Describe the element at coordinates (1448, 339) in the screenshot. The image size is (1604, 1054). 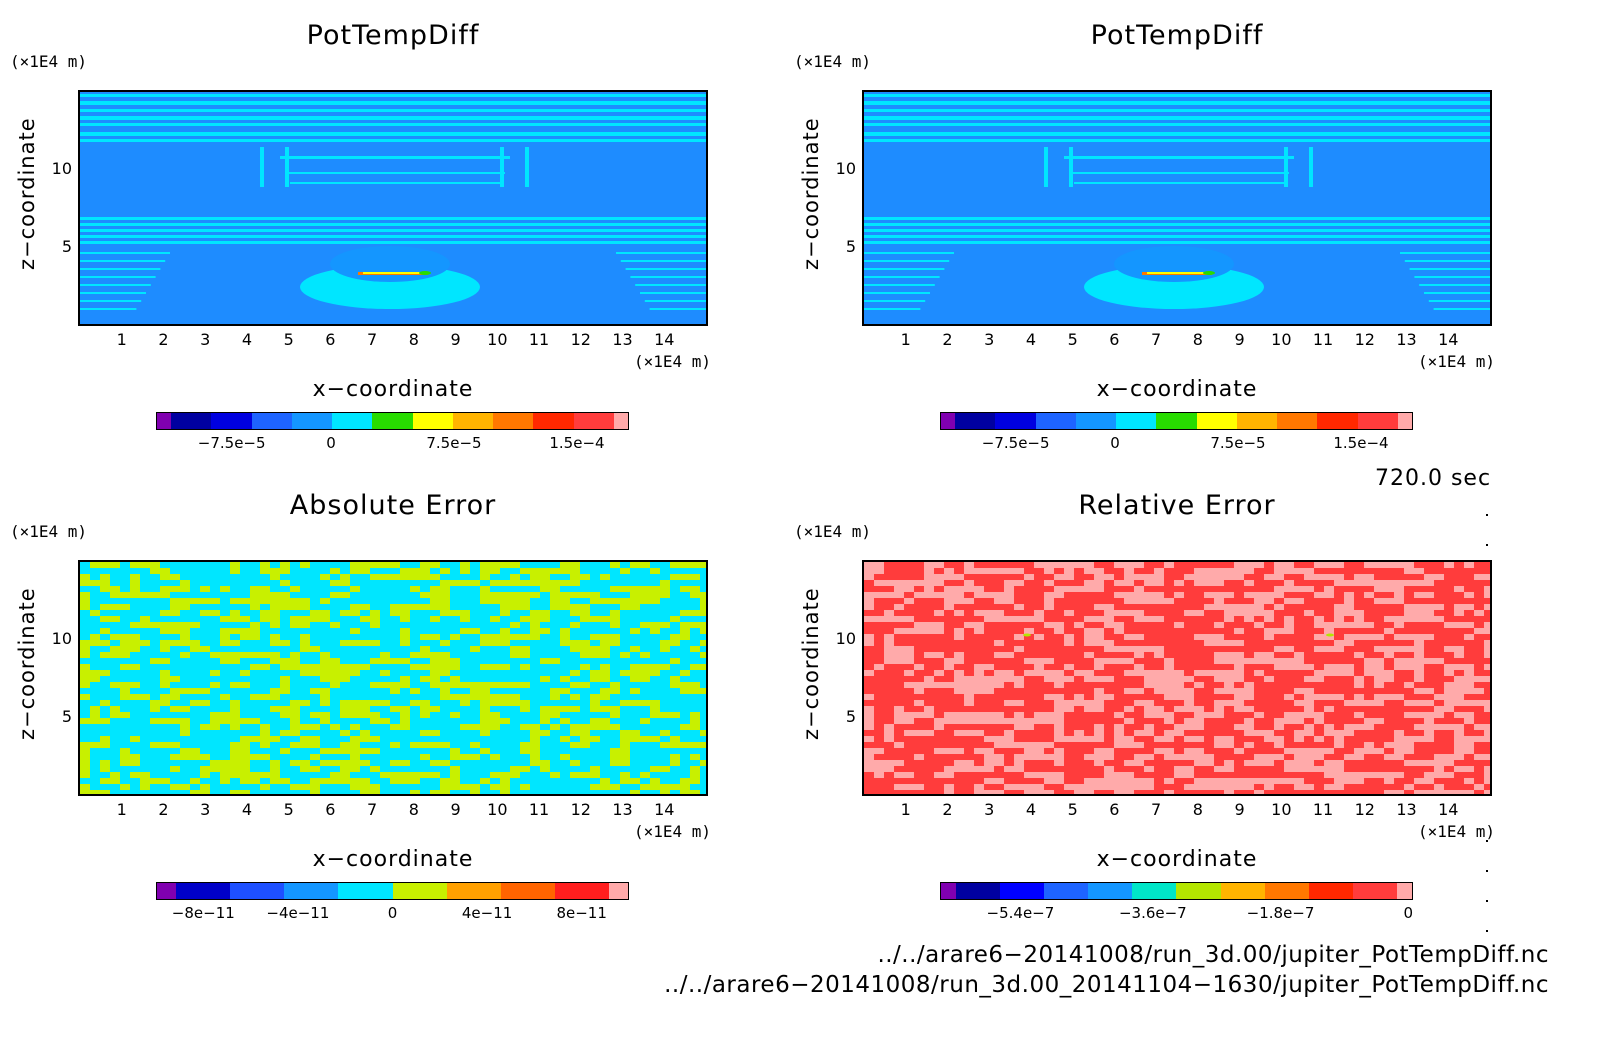
I see `x-tick-label: 14` at that location.